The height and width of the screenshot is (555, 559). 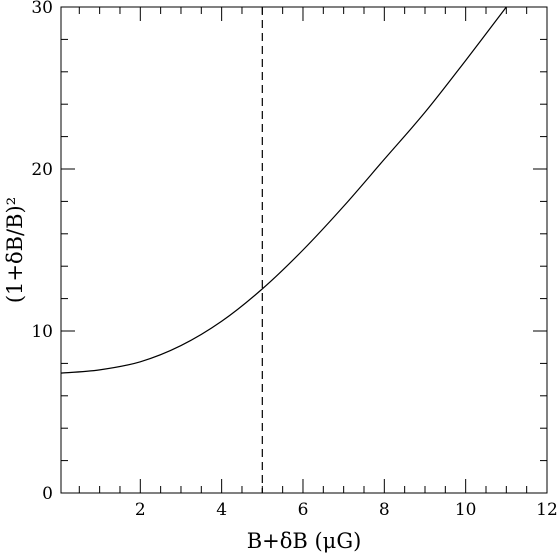 I want to click on y-tick-label: 0, so click(x=47, y=494).